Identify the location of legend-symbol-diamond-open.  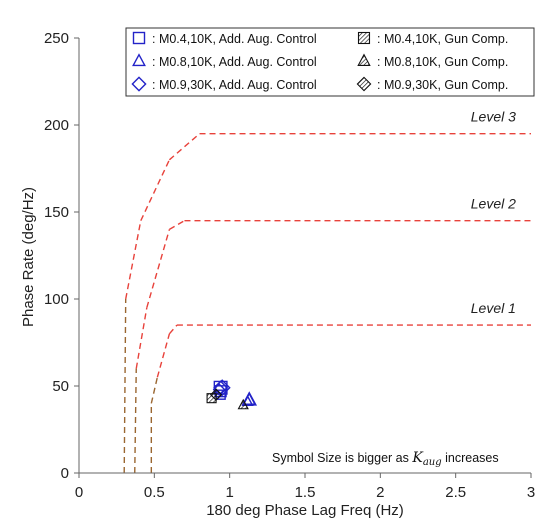
(139, 84).